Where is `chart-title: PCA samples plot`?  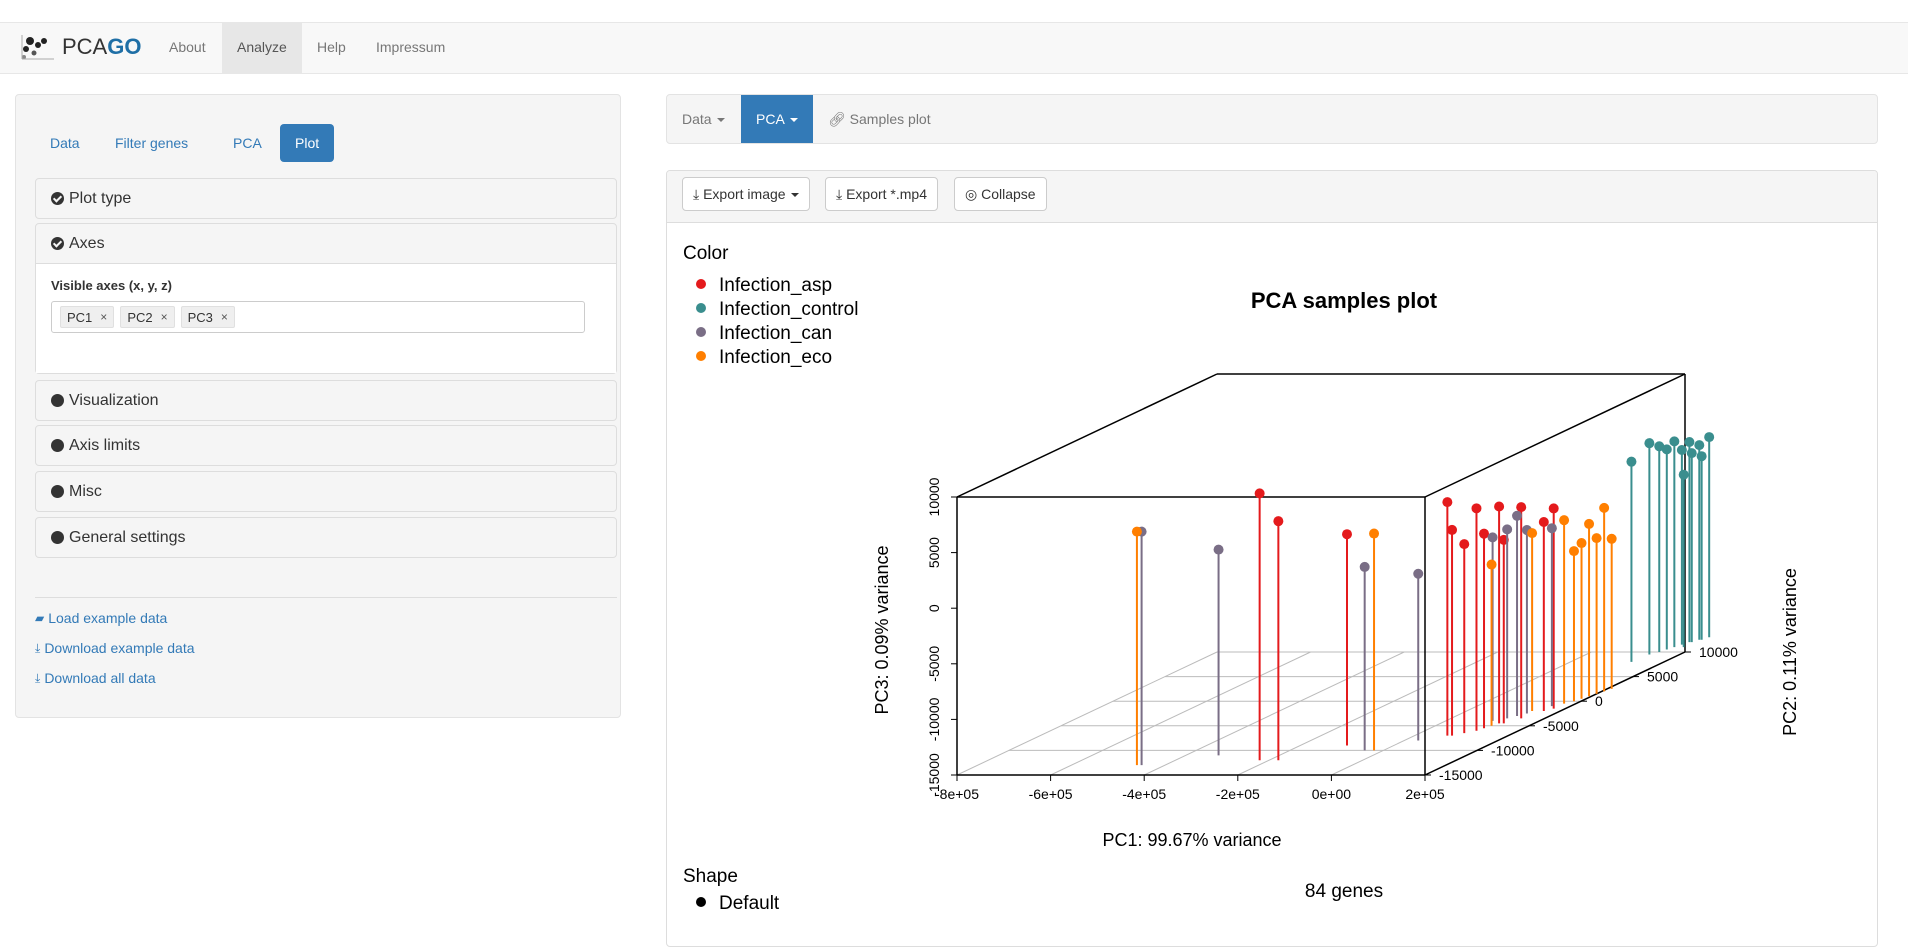 chart-title: PCA samples plot is located at coordinates (1344, 300).